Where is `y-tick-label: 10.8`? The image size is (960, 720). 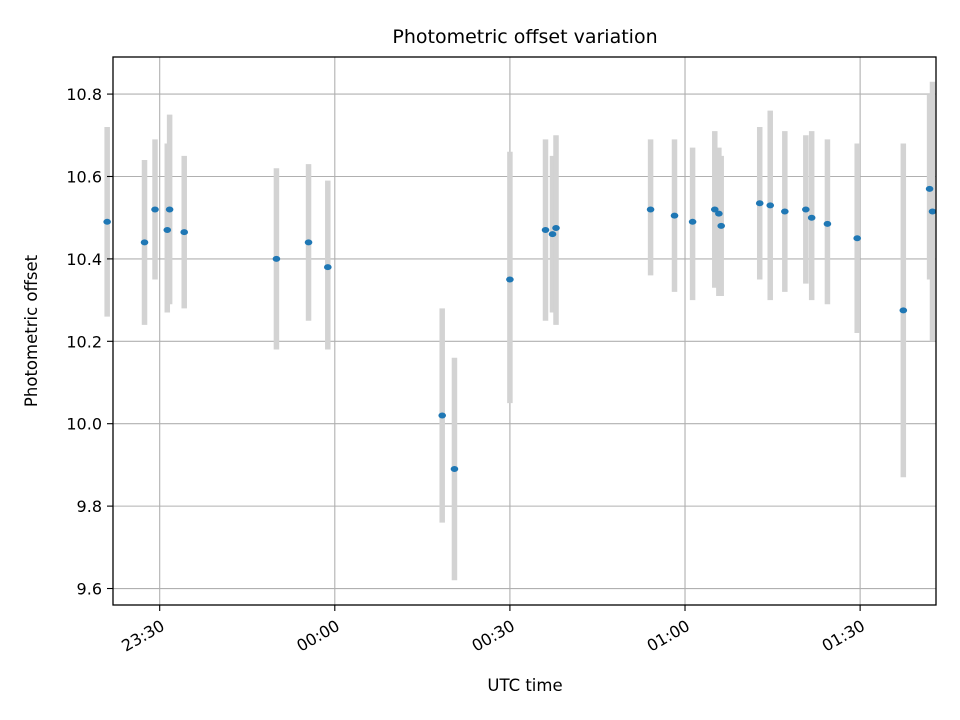
y-tick-label: 10.8 is located at coordinates (84, 94).